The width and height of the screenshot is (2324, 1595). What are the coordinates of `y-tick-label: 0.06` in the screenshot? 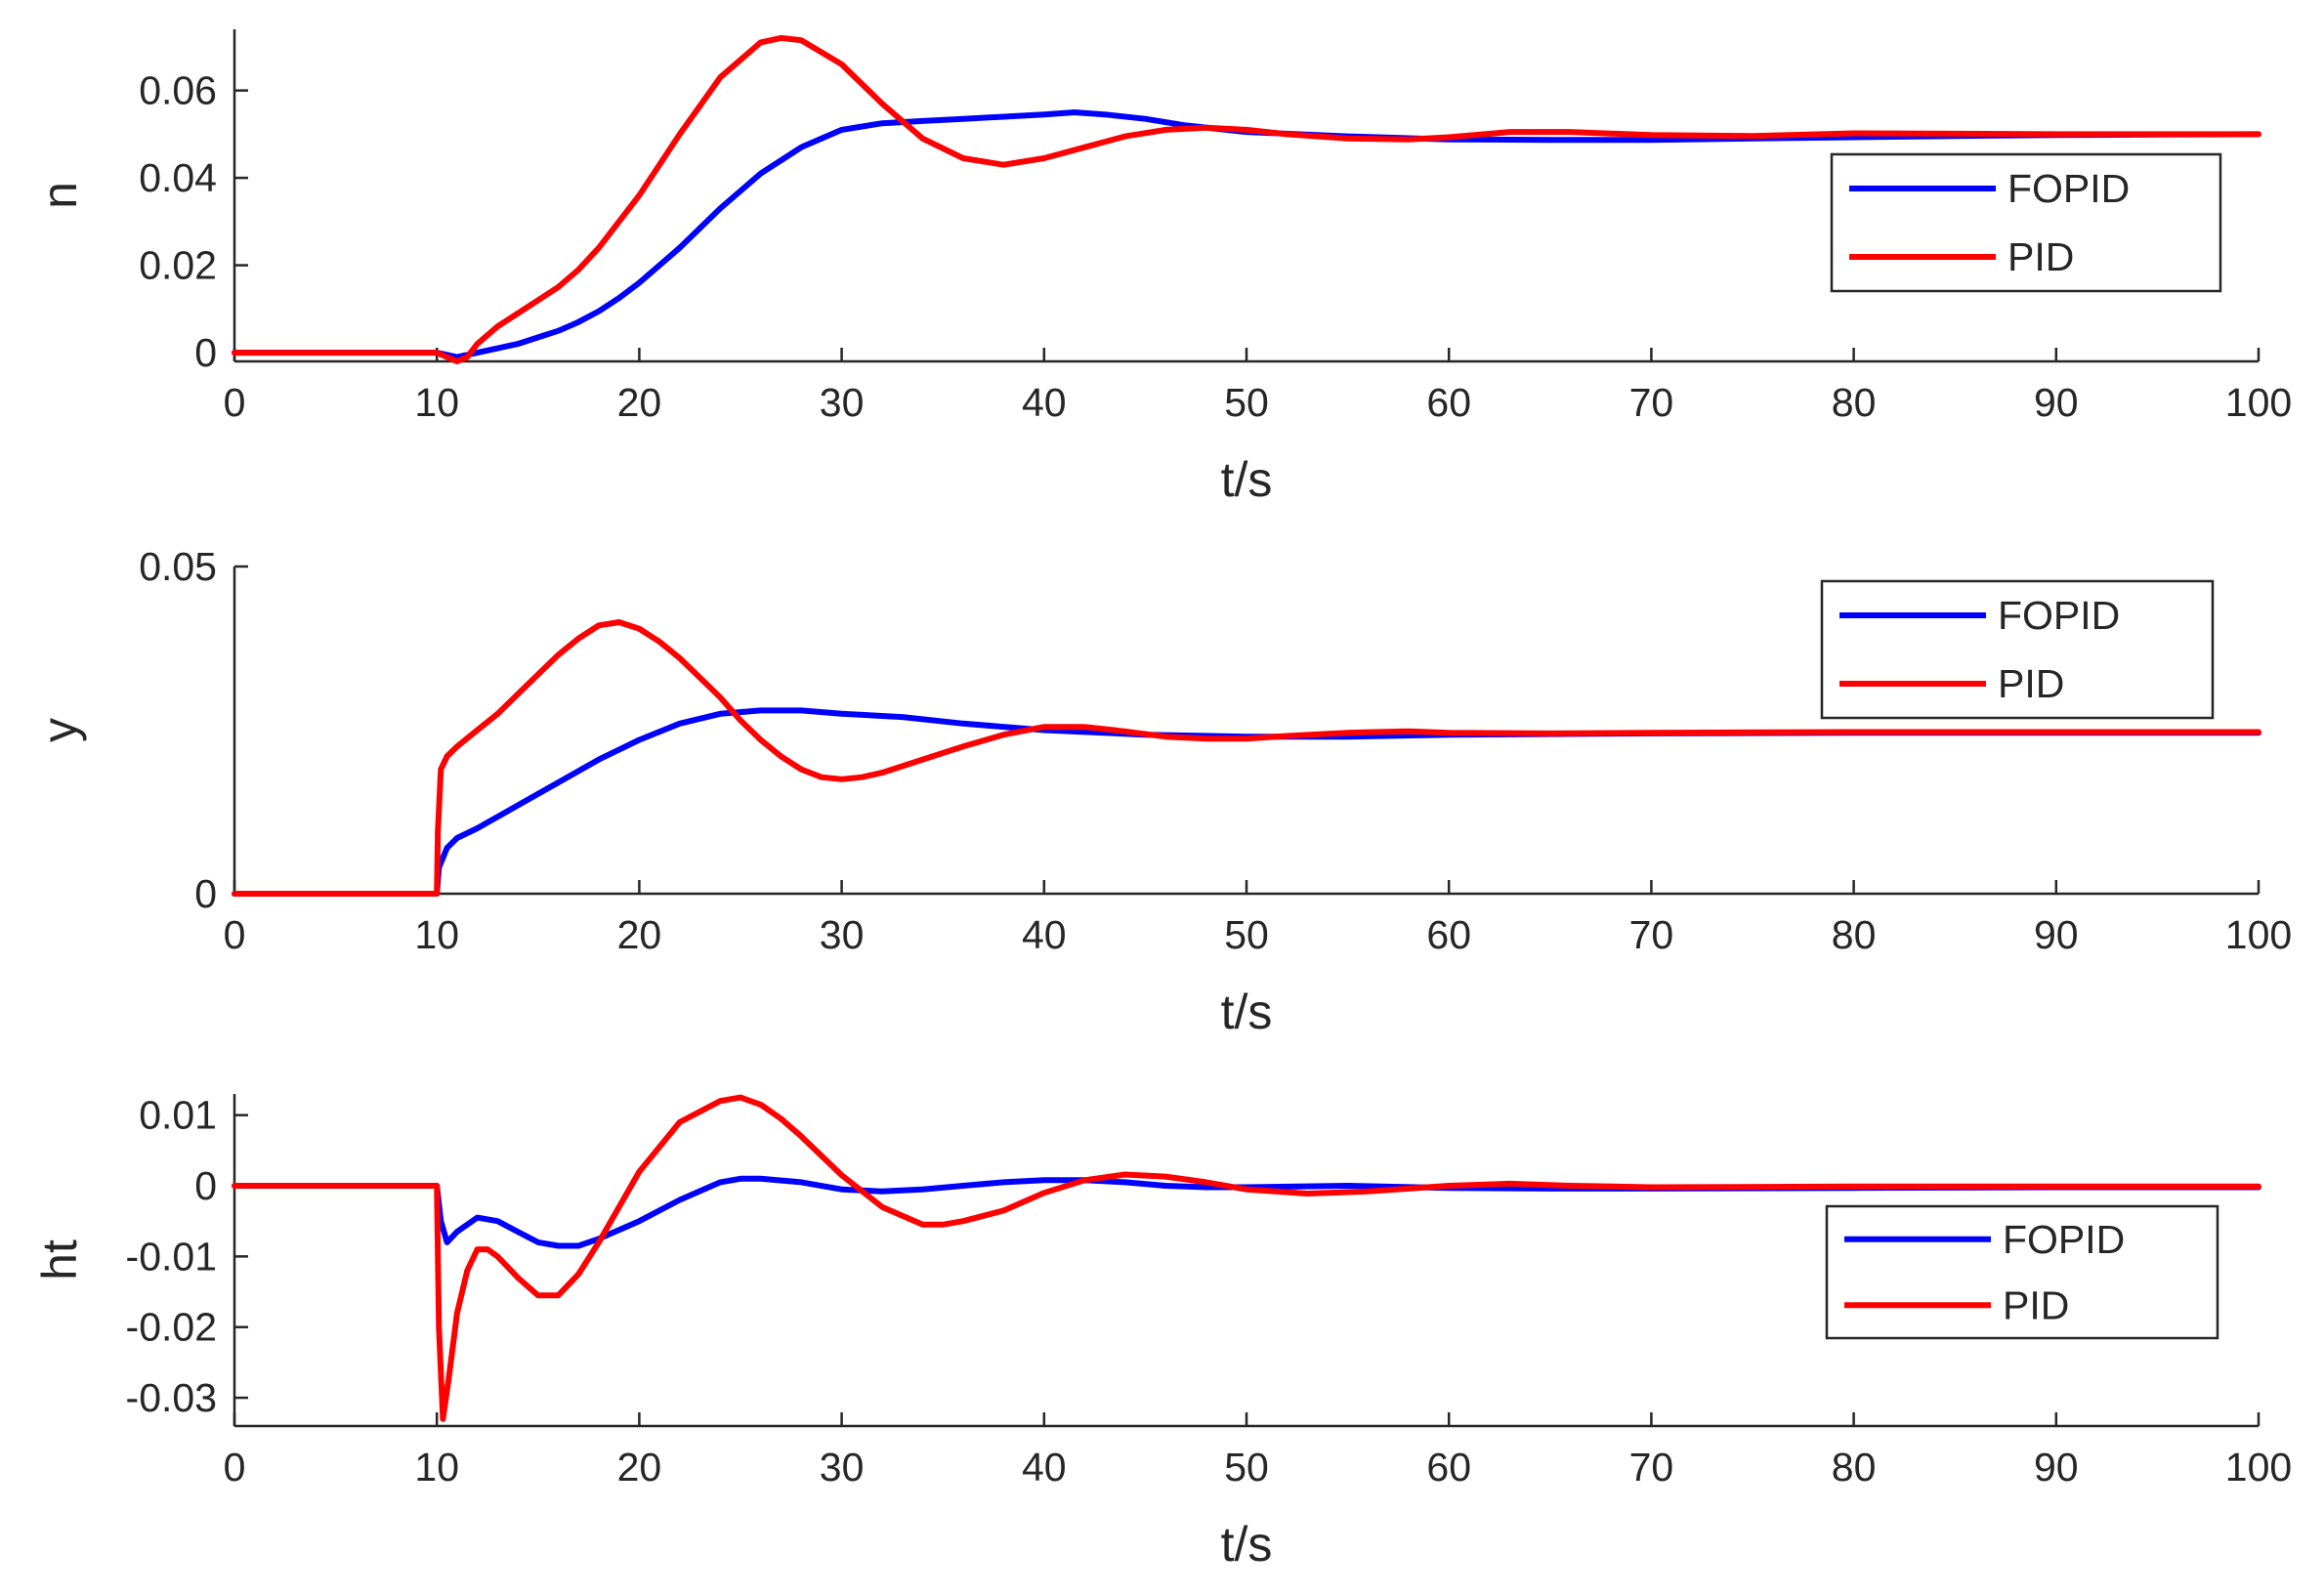 It's located at (178, 90).